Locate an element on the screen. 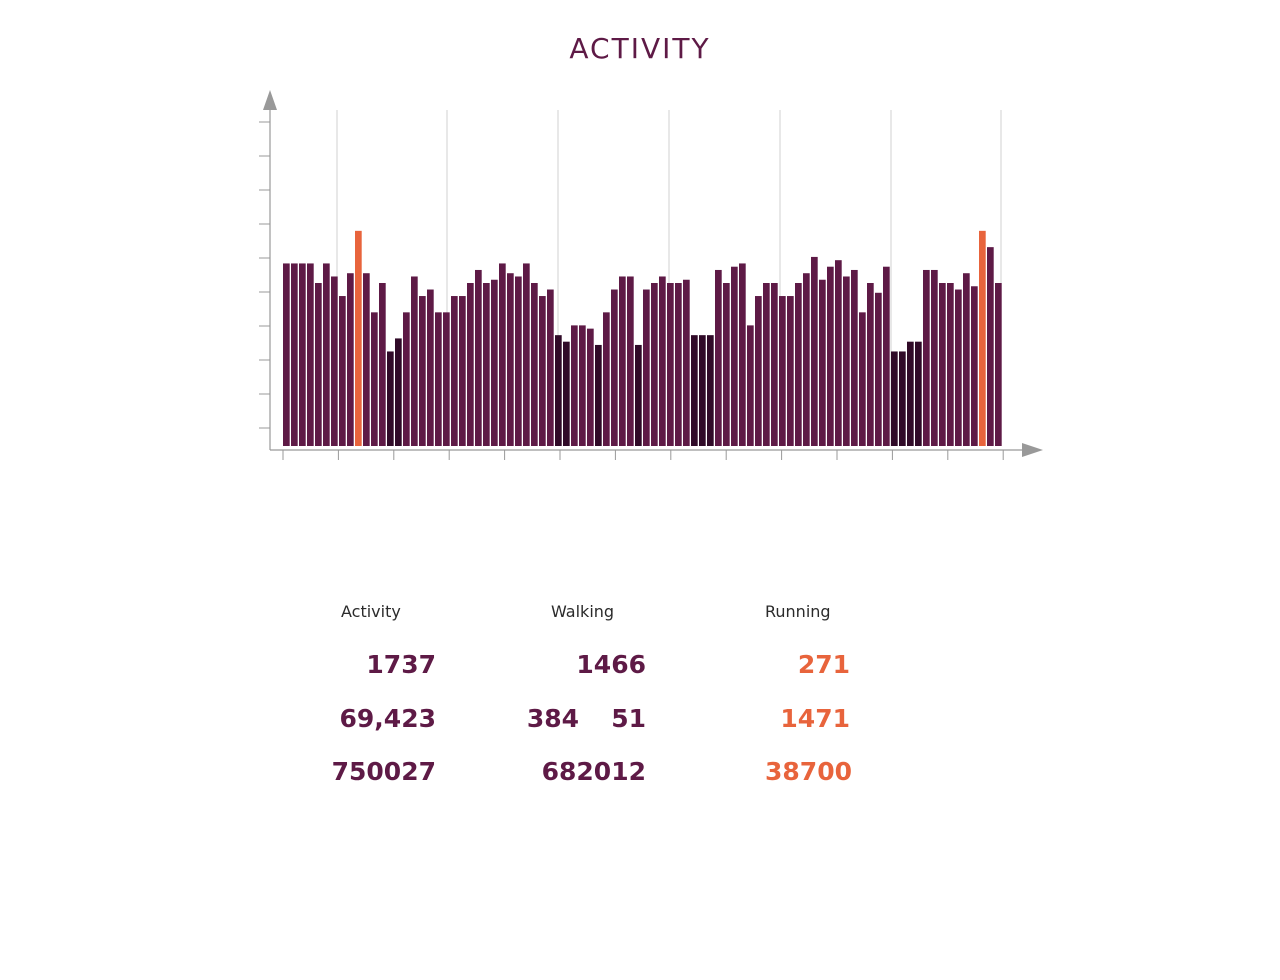 The width and height of the screenshot is (1280, 980). stats-header-activity: Activity is located at coordinates (371, 611).